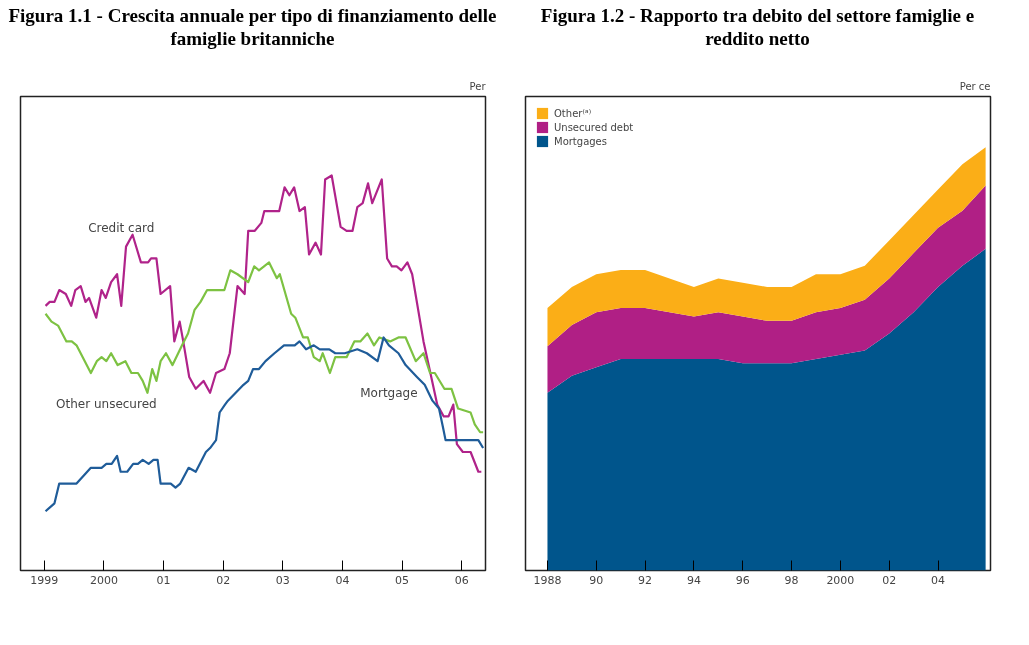  What do you see at coordinates (121, 228) in the screenshot?
I see `series-label: Credit card` at bounding box center [121, 228].